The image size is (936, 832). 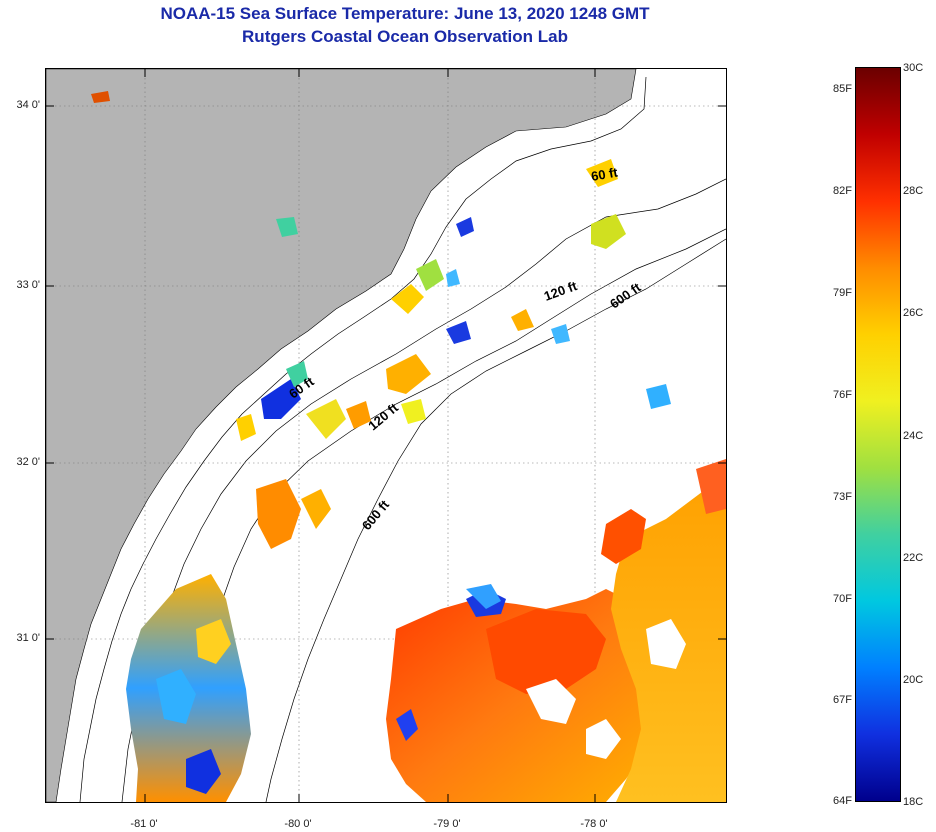 What do you see at coordinates (842, 599) in the screenshot?
I see `colorbar-f-label: 70F` at bounding box center [842, 599].